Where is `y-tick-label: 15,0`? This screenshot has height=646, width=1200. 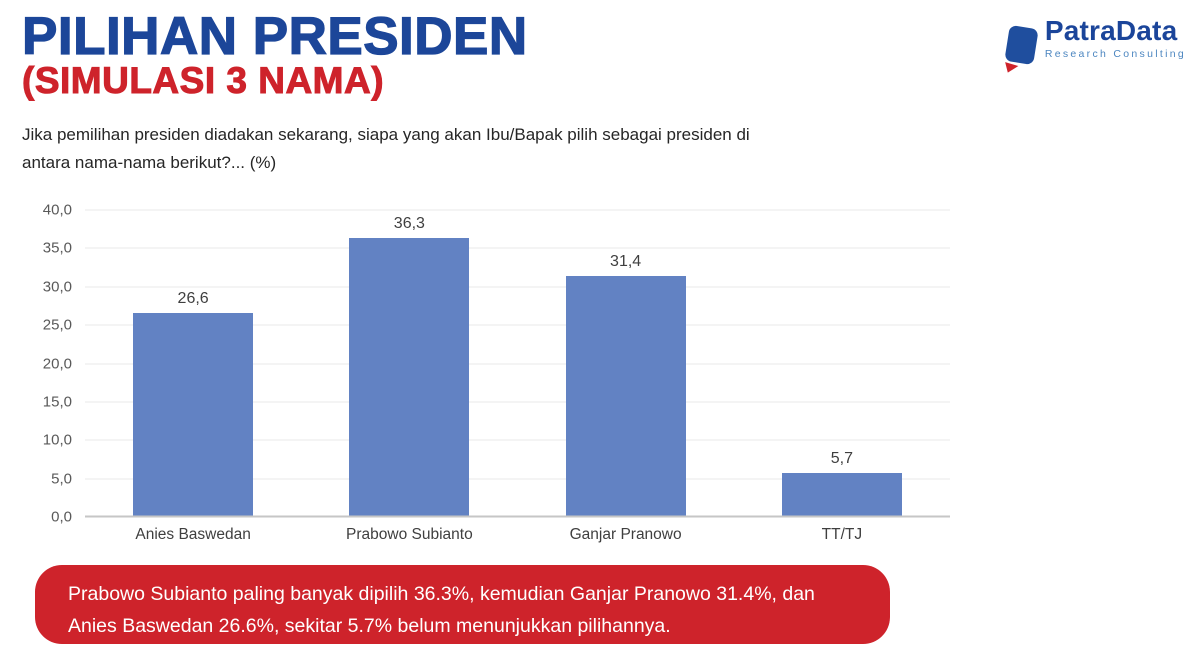 y-tick-label: 15,0 is located at coordinates (57, 402).